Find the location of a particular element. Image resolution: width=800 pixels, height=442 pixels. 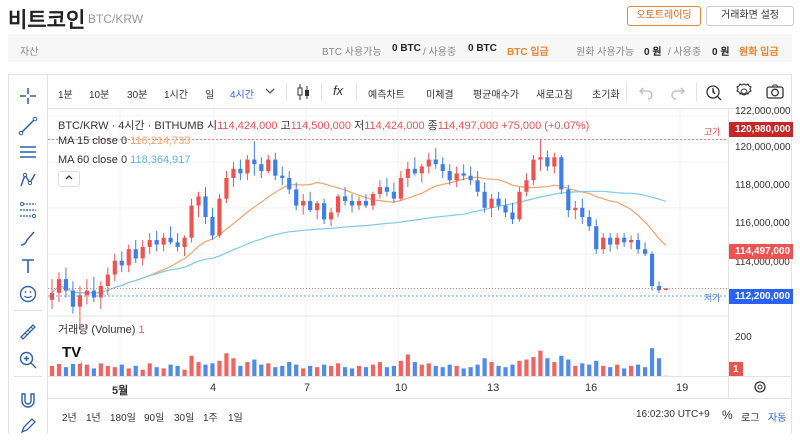

brush-icon is located at coordinates (28, 238).